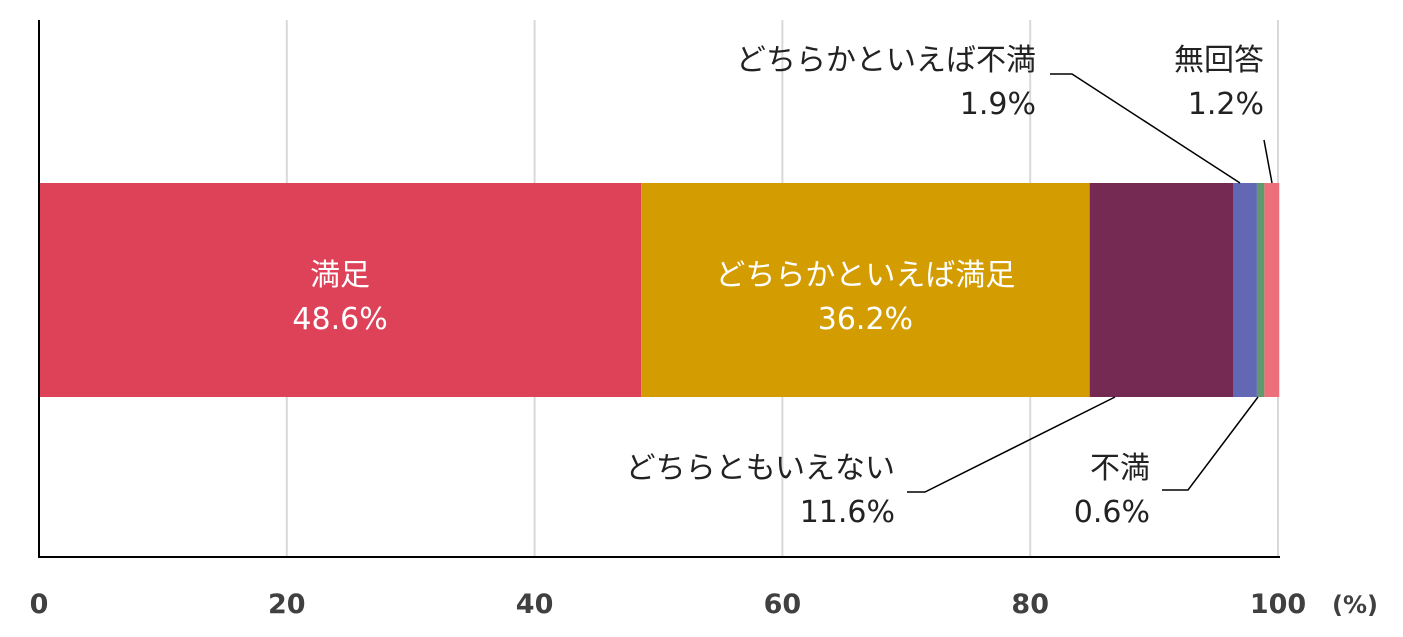 The height and width of the screenshot is (637, 1403). I want to click on data-label: 満足 48.6%, so click(339, 297).